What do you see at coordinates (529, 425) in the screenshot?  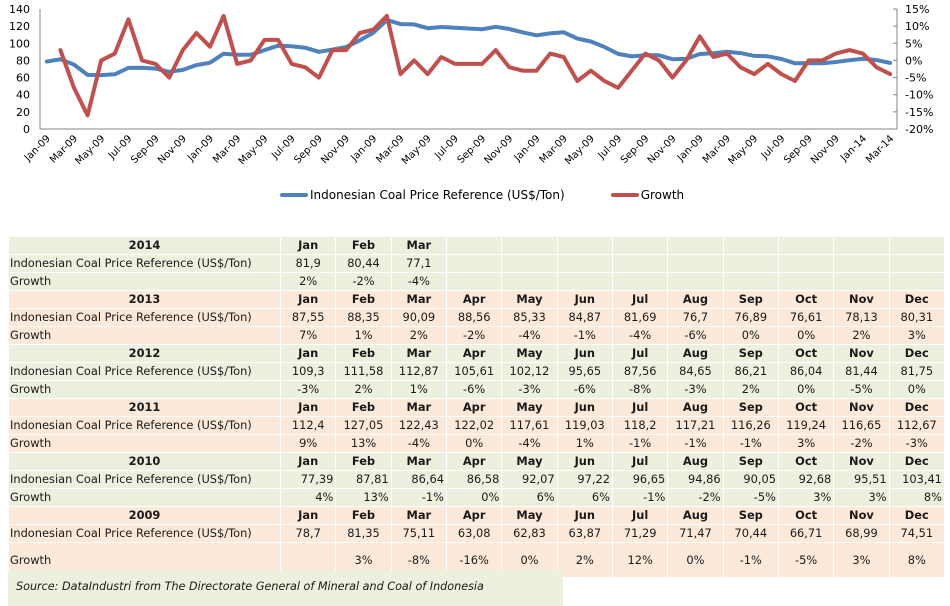 I see `price-cell: 117,61` at bounding box center [529, 425].